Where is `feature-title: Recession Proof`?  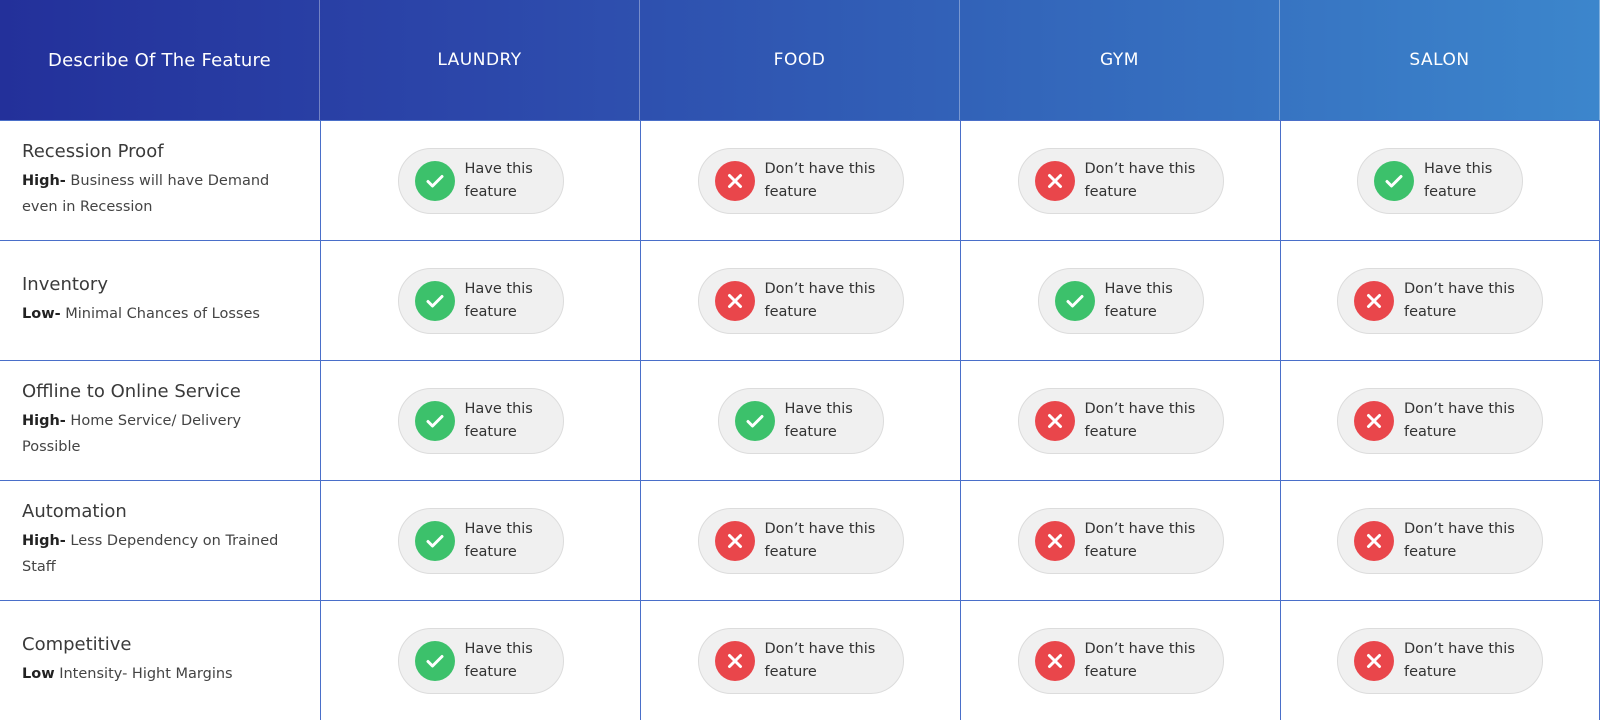
feature-title: Recession Proof is located at coordinates (93, 151).